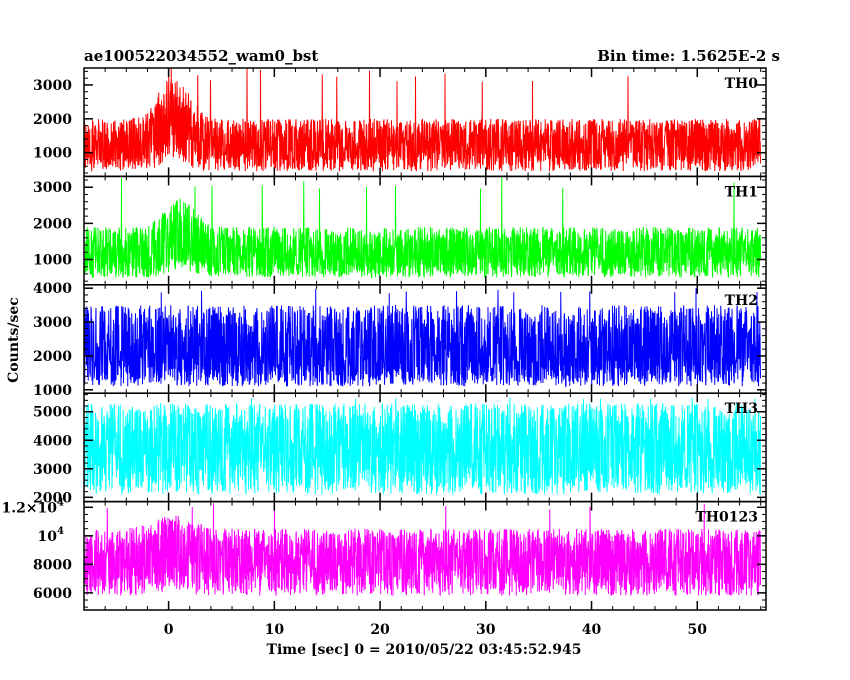  Describe the element at coordinates (422, 227) in the screenshot. I see `series-th1` at that location.